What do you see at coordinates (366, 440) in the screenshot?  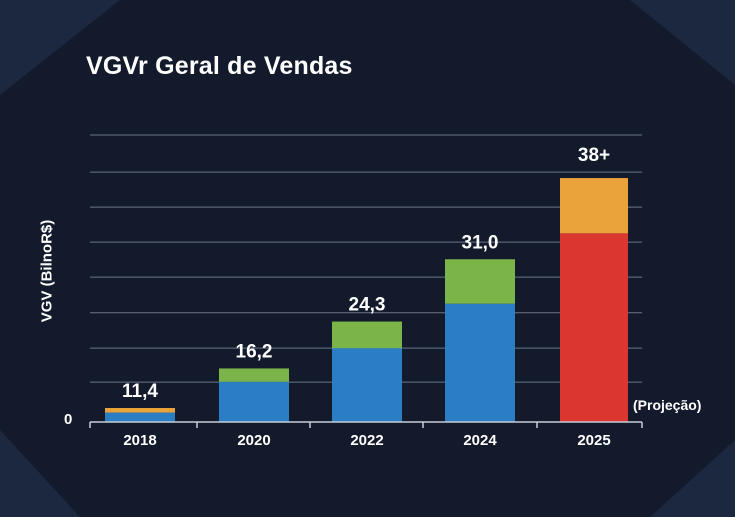 I see `x-tick-label: 2022` at bounding box center [366, 440].